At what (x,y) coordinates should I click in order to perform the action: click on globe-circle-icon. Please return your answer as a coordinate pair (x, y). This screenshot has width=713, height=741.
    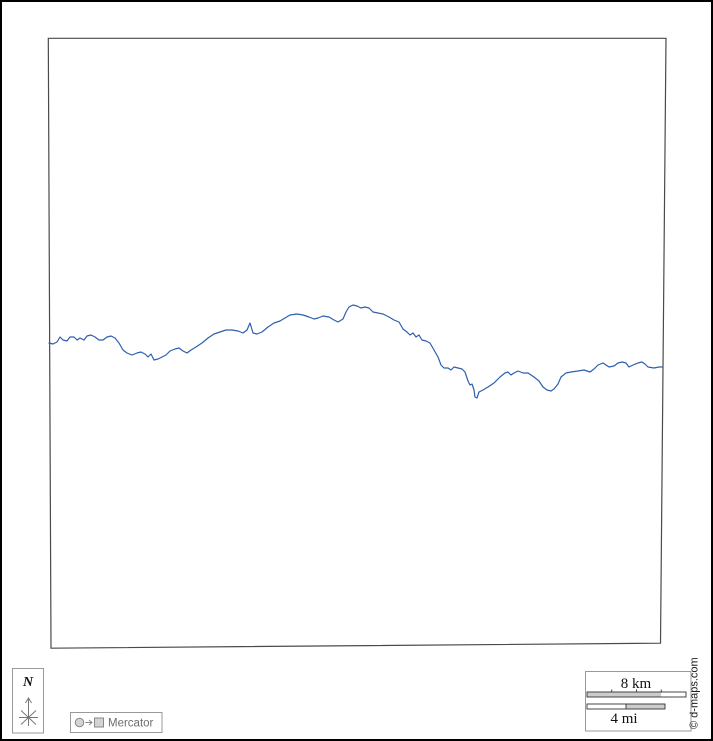
    Looking at the image, I should click on (79, 722).